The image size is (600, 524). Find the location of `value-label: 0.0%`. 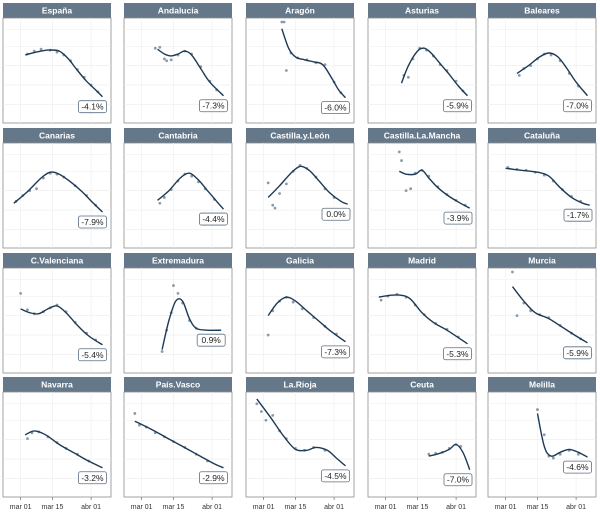

value-label: 0.0% is located at coordinates (336, 214).